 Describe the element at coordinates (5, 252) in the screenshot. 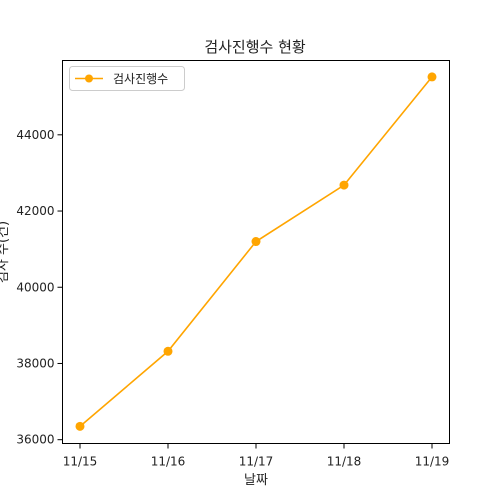

I see `y-axis-label: 검사 수(건)` at that location.